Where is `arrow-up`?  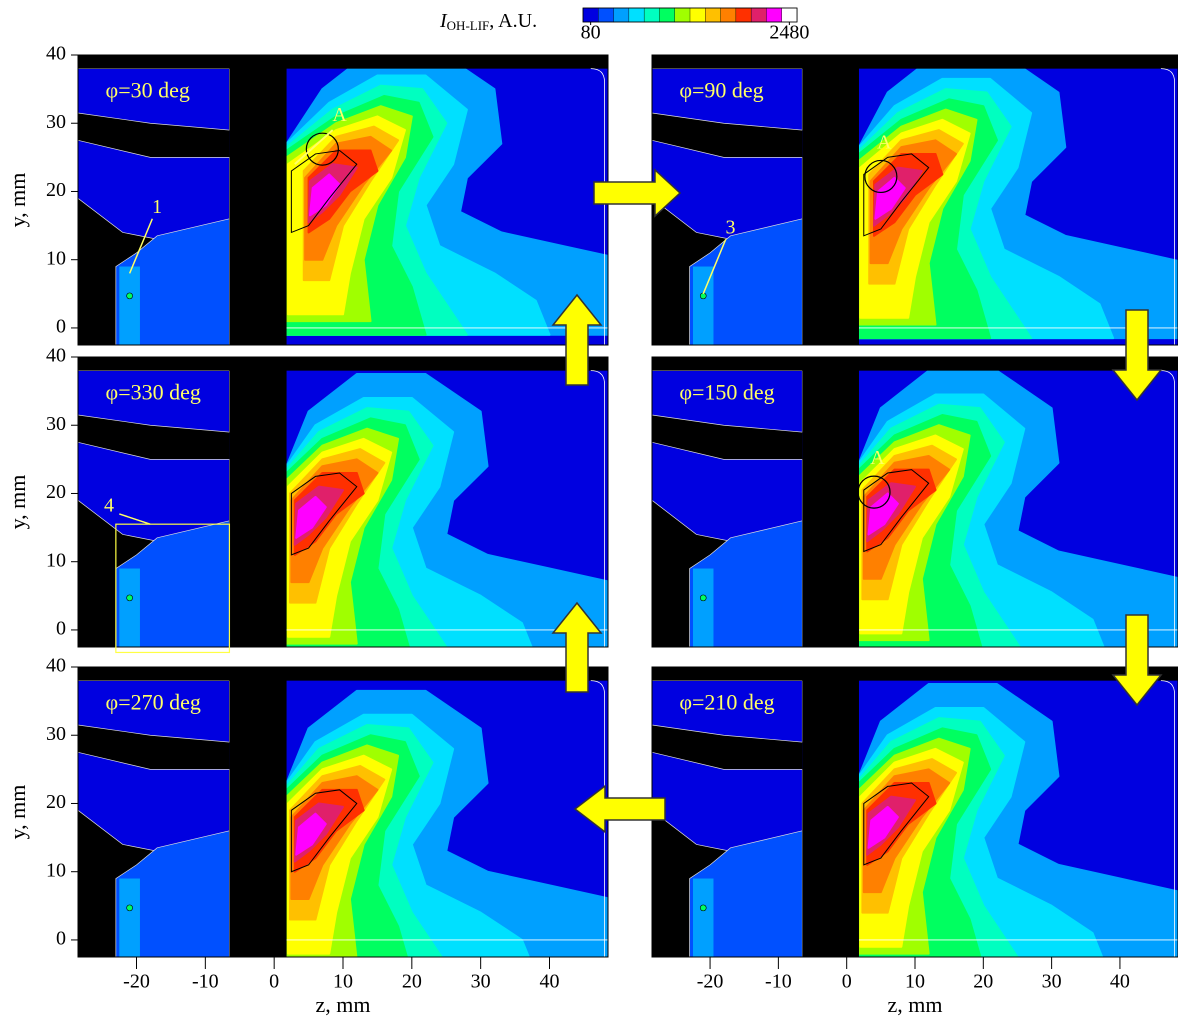
arrow-up is located at coordinates (577, 339).